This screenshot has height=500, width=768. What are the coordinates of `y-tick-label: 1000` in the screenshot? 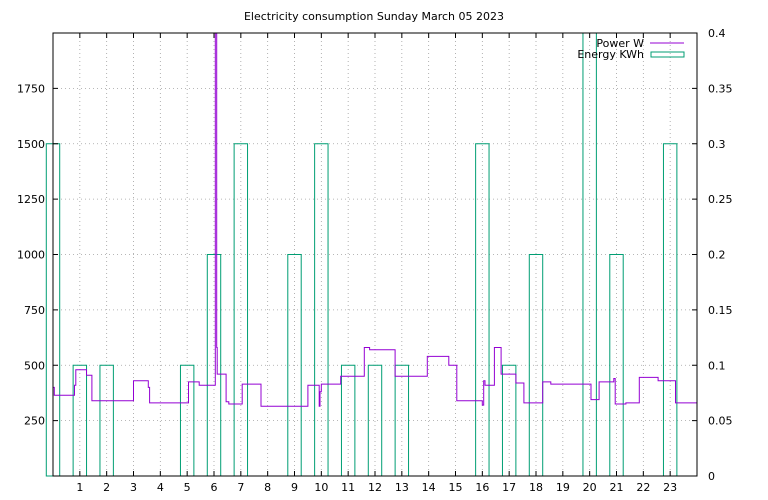 It's located at (31, 255).